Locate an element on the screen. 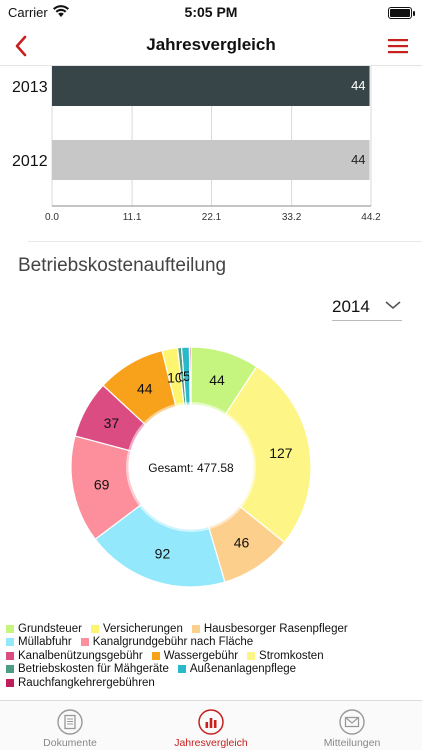  battery-icon is located at coordinates (401, 13).